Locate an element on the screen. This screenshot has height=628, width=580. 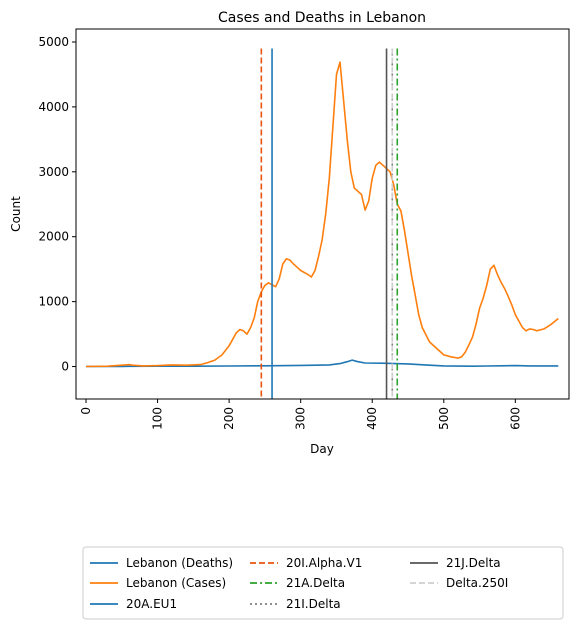
legend-label: 20A.EU1 is located at coordinates (151, 604).